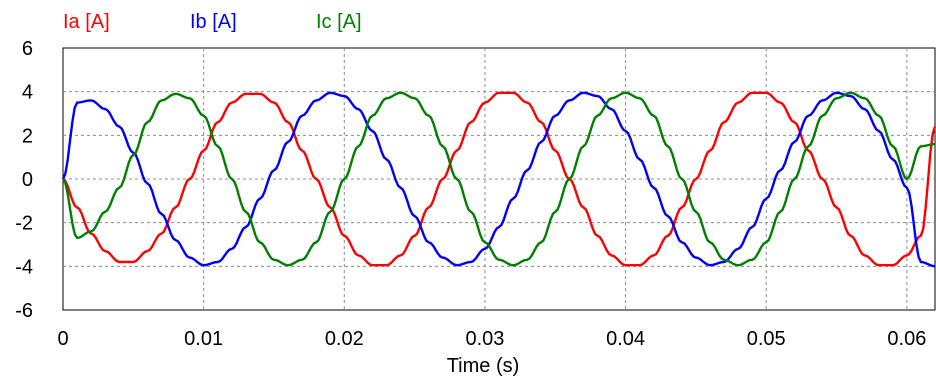 This screenshot has width=936, height=378. I want to click on x-tick-label: 0.06, so click(906, 339).